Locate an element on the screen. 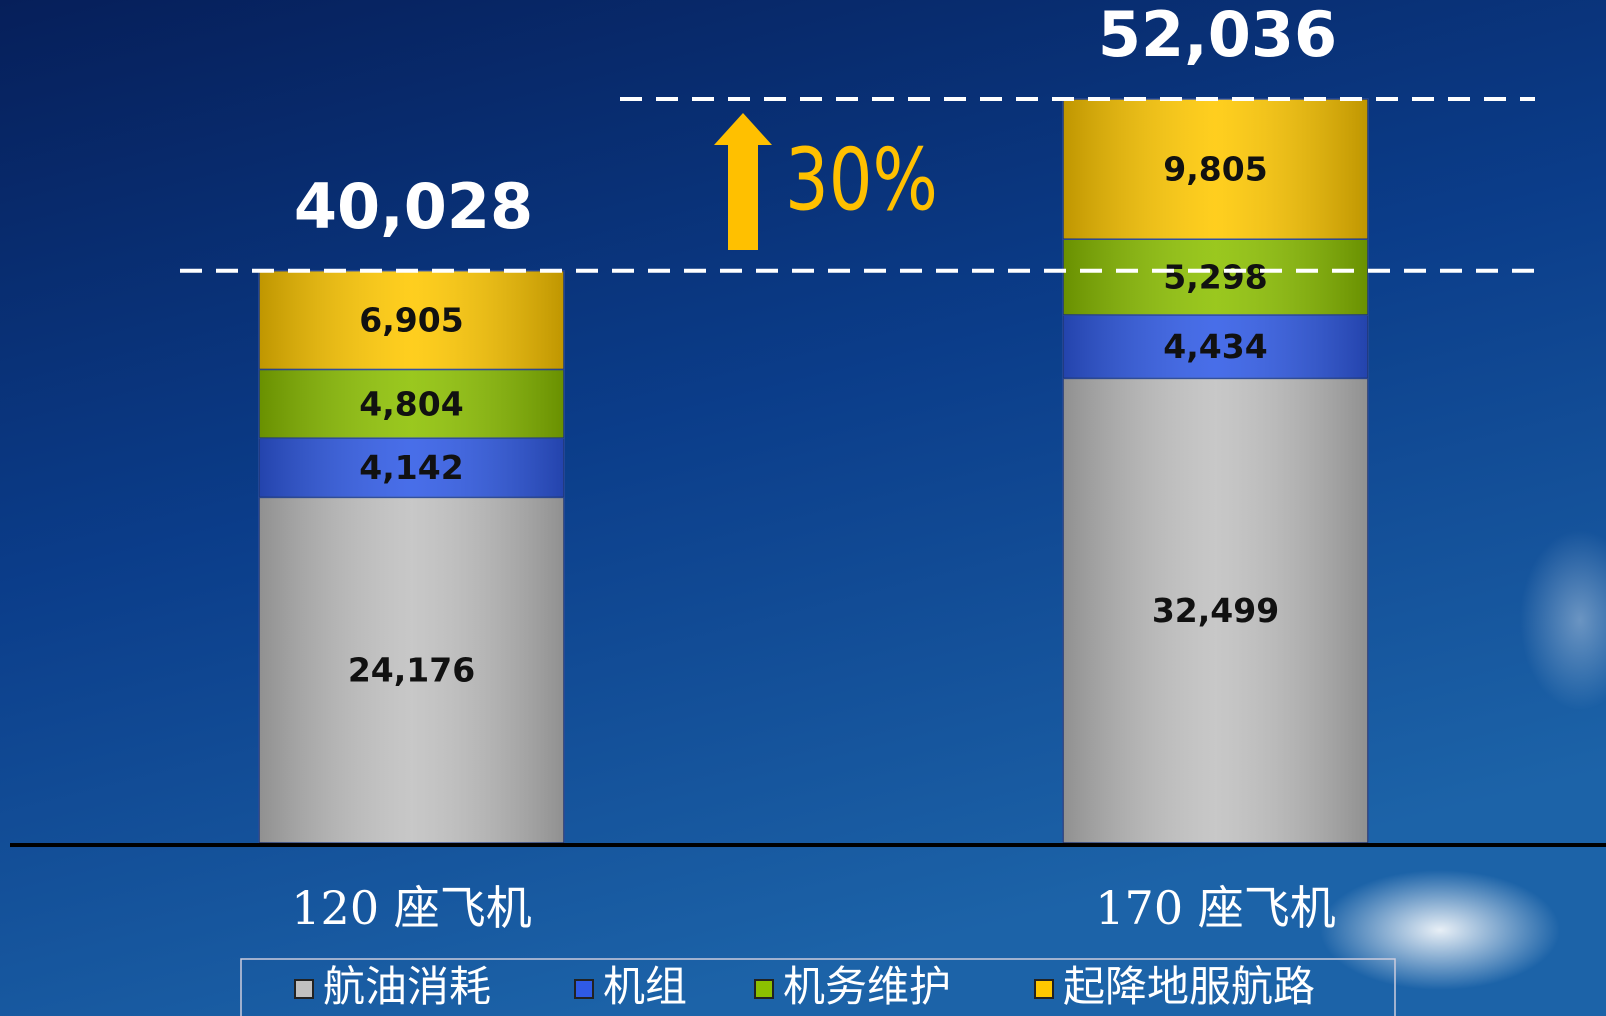  value-label: 24,176 is located at coordinates (411, 670).